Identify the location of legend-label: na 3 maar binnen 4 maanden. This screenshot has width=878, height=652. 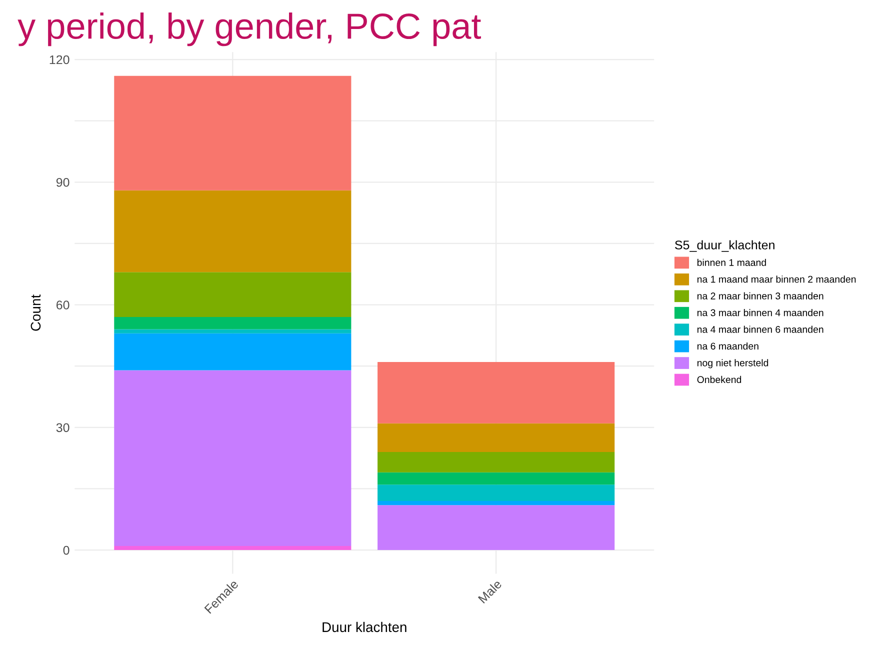
(760, 312).